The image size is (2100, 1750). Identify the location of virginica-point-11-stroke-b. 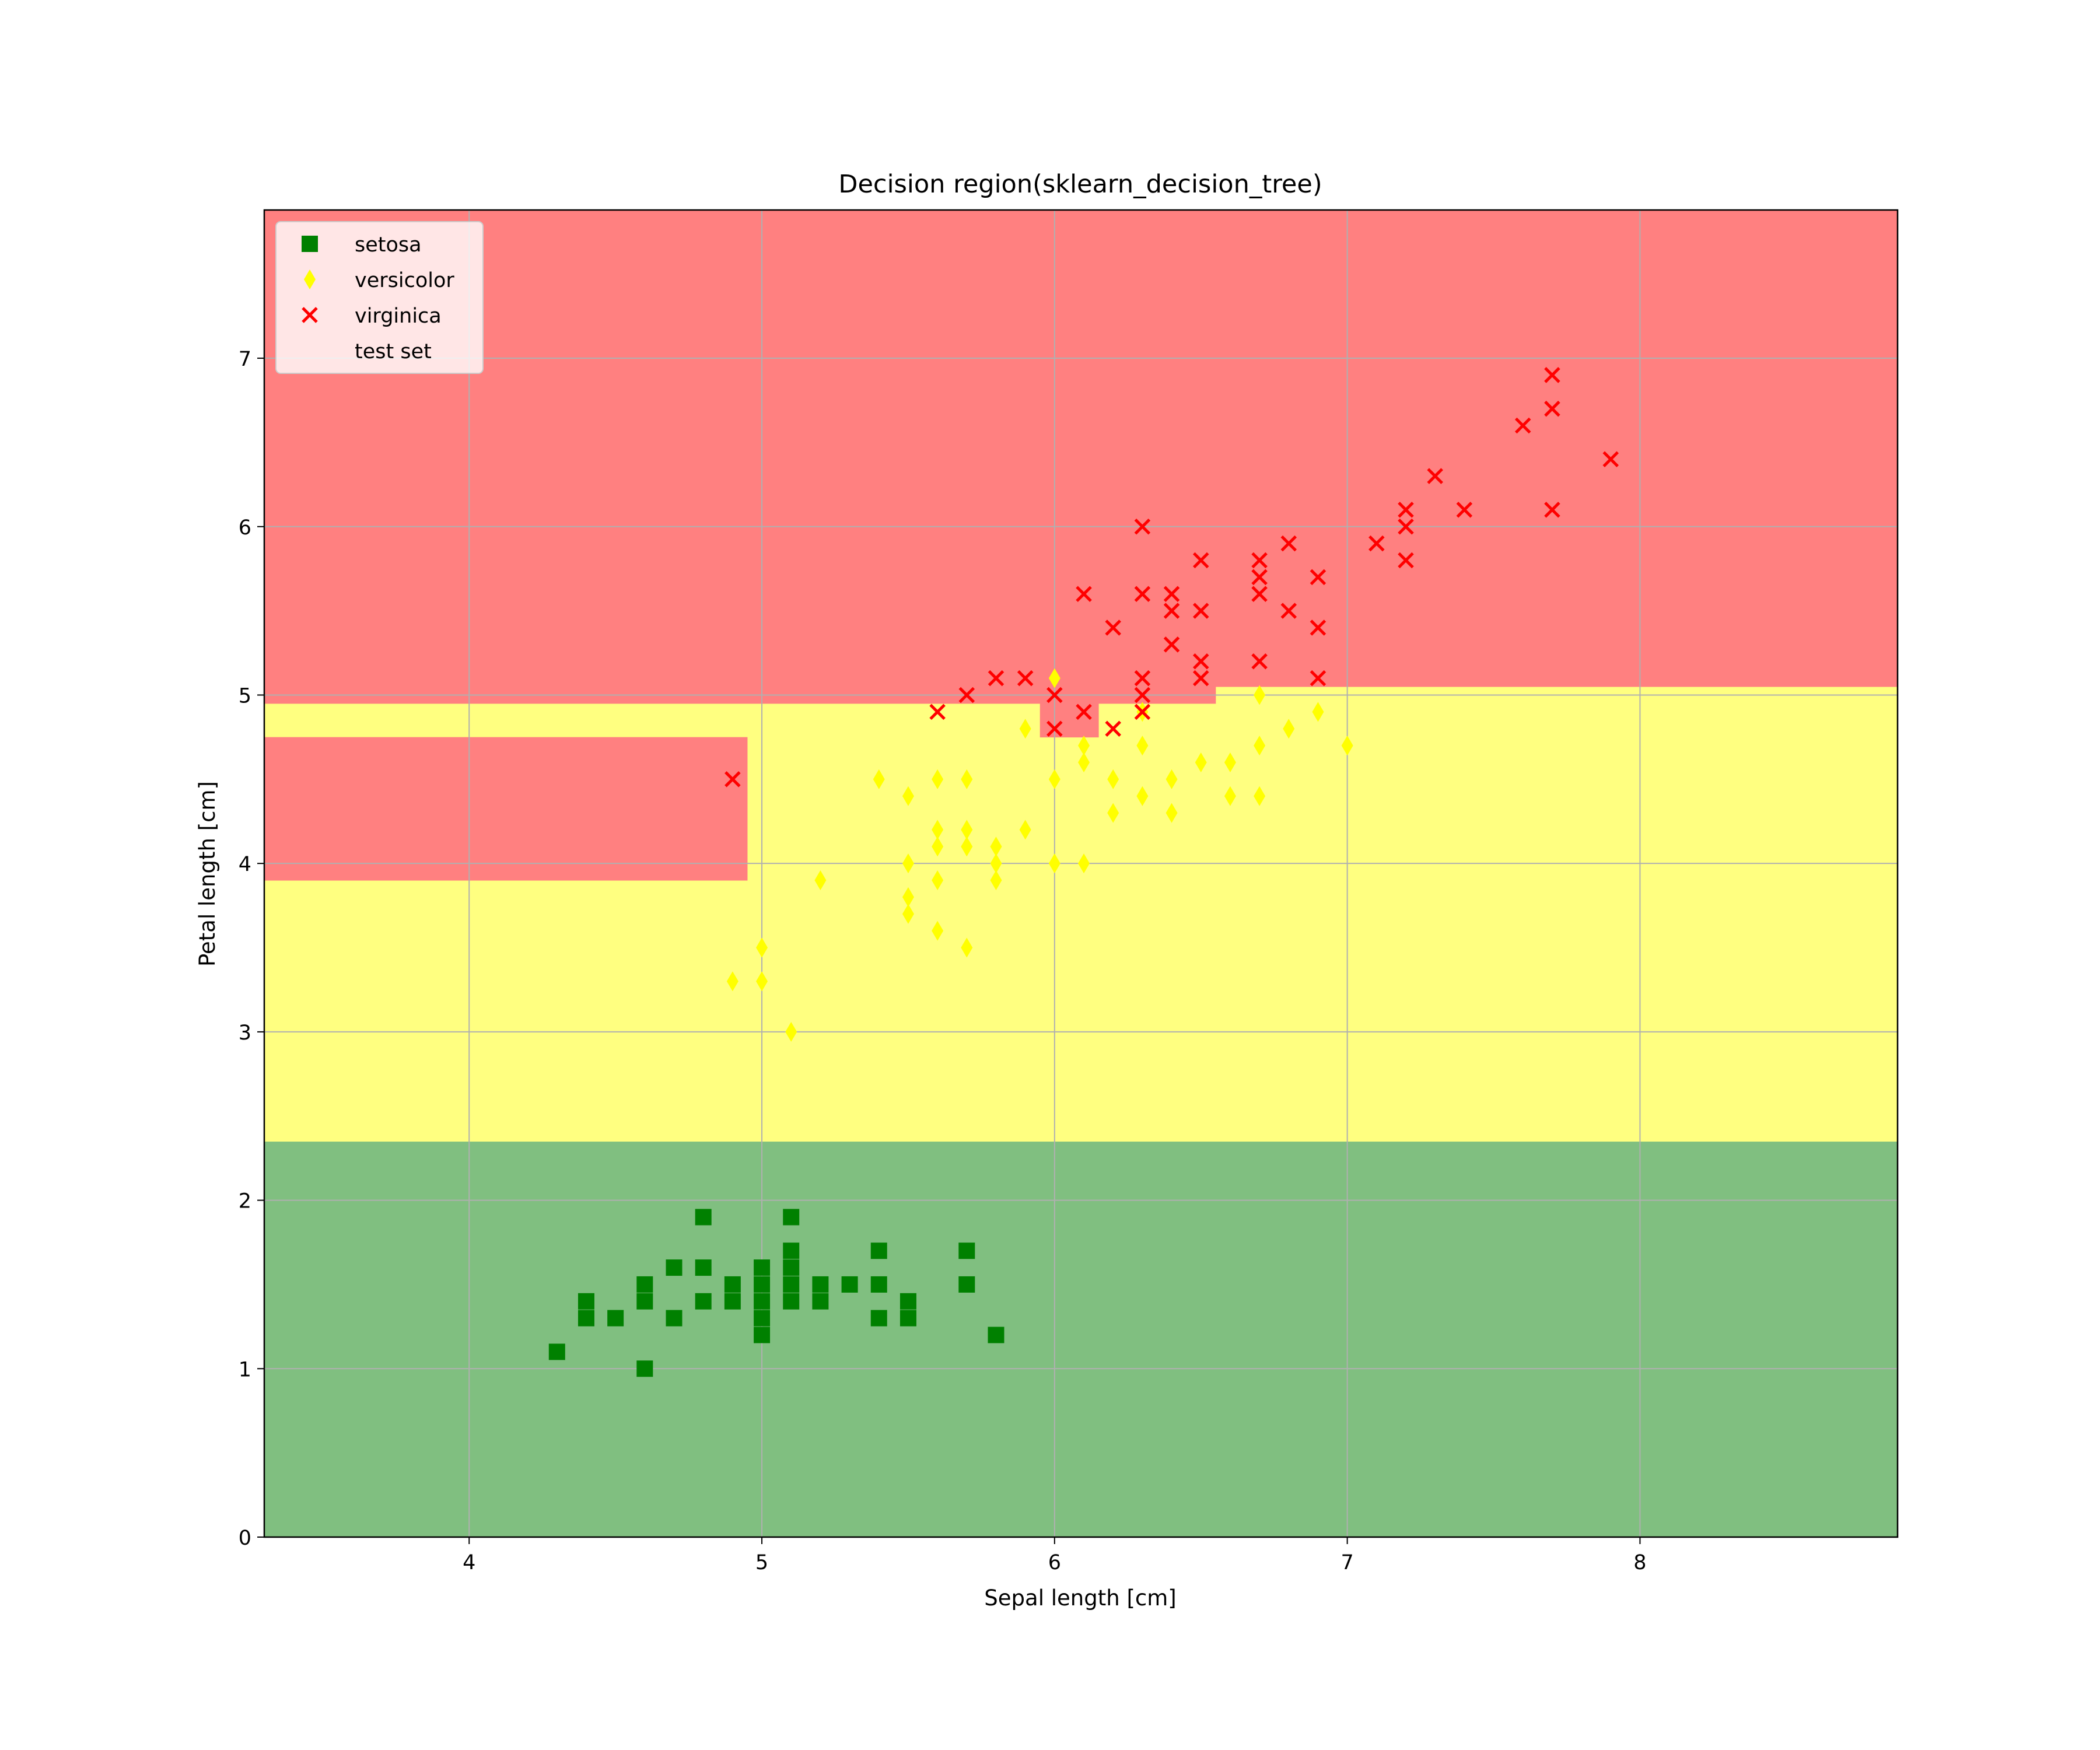
(1142, 712).